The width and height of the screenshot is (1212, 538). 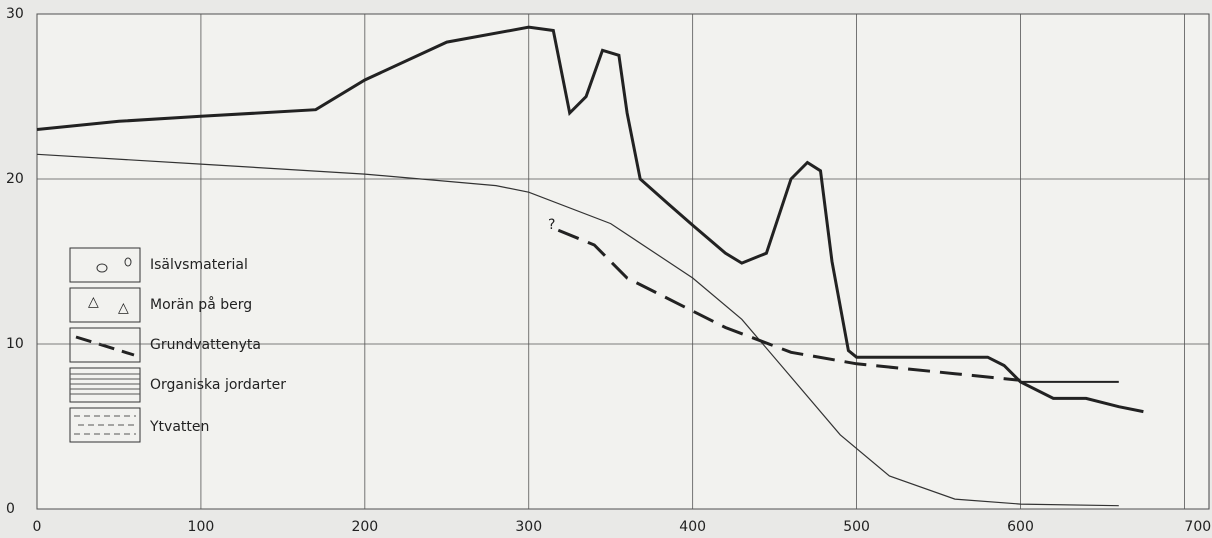 I want to click on legend-label: Morän på berg, so click(x=201, y=304).